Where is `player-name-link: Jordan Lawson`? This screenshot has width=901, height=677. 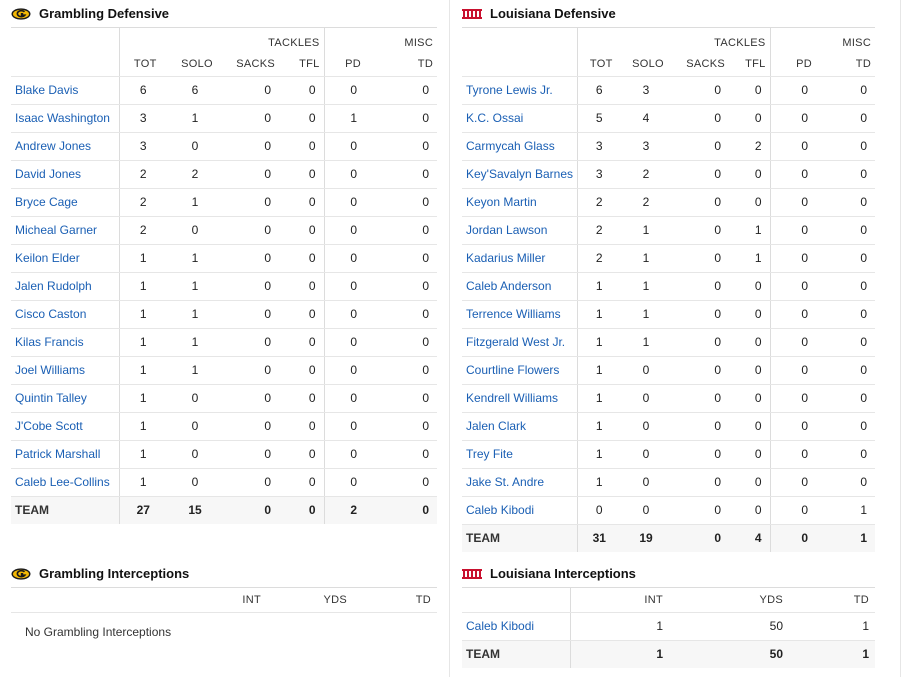
player-name-link: Jordan Lawson is located at coordinates (519, 230).